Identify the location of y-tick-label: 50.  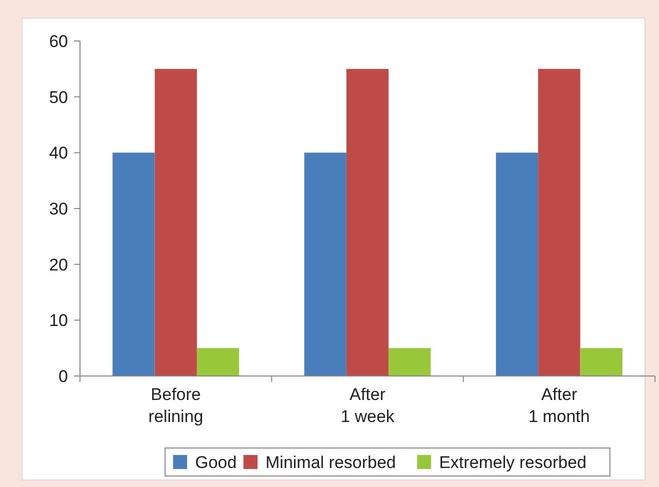
(58, 97).